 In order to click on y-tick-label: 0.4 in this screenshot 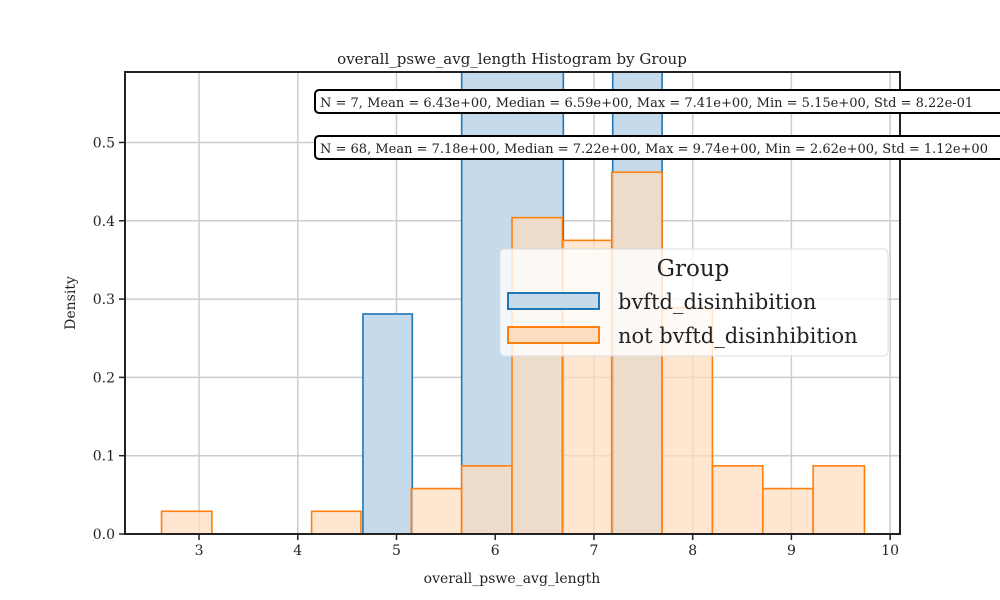, I will do `click(104, 222)`.